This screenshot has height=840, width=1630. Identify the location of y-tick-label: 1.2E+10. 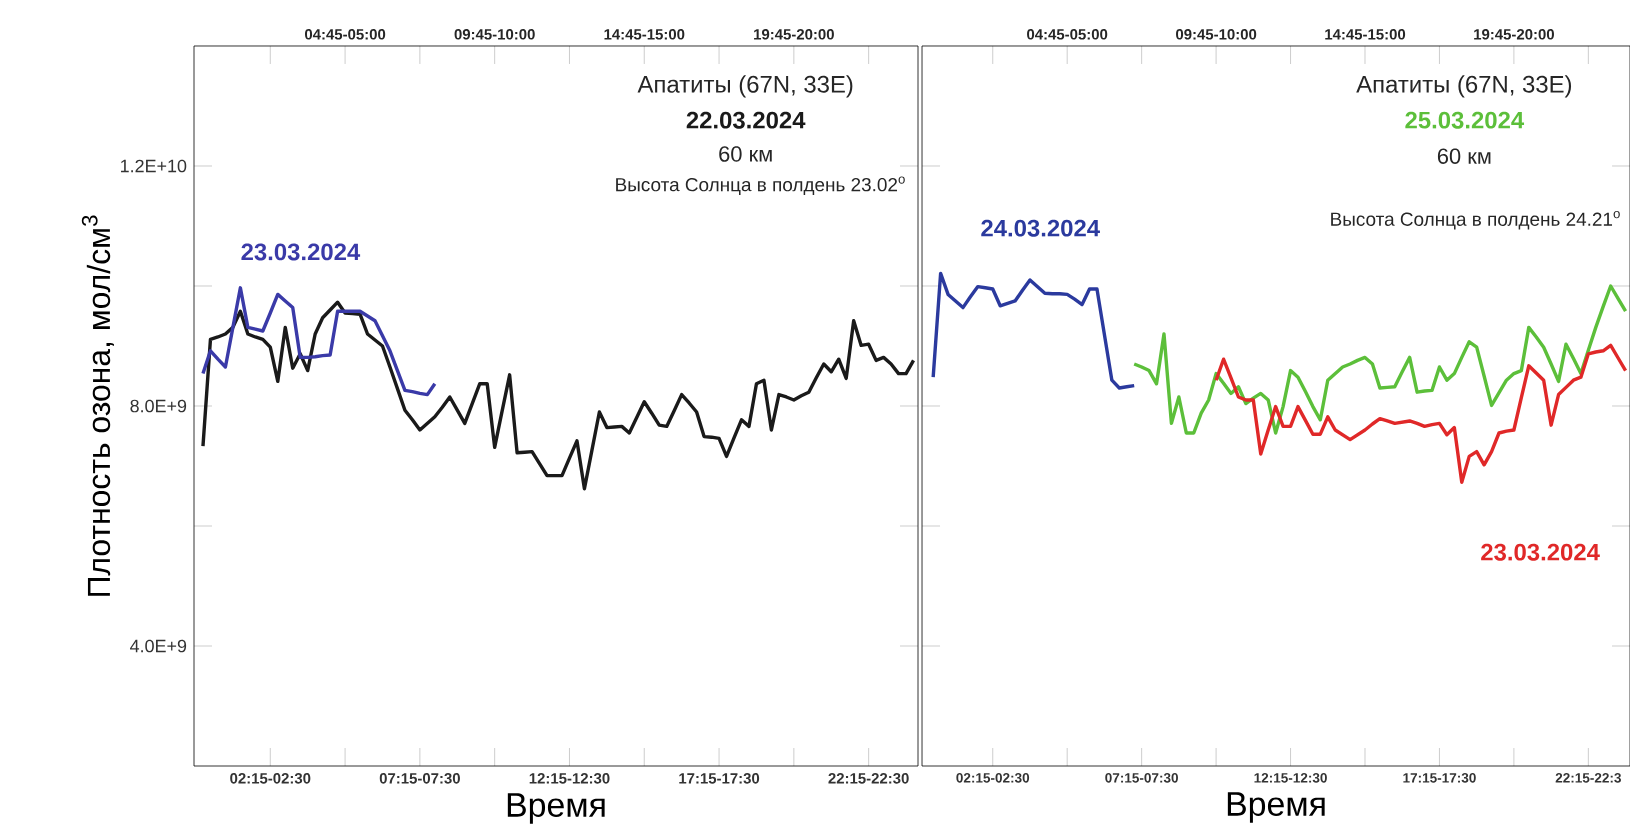
(154, 166).